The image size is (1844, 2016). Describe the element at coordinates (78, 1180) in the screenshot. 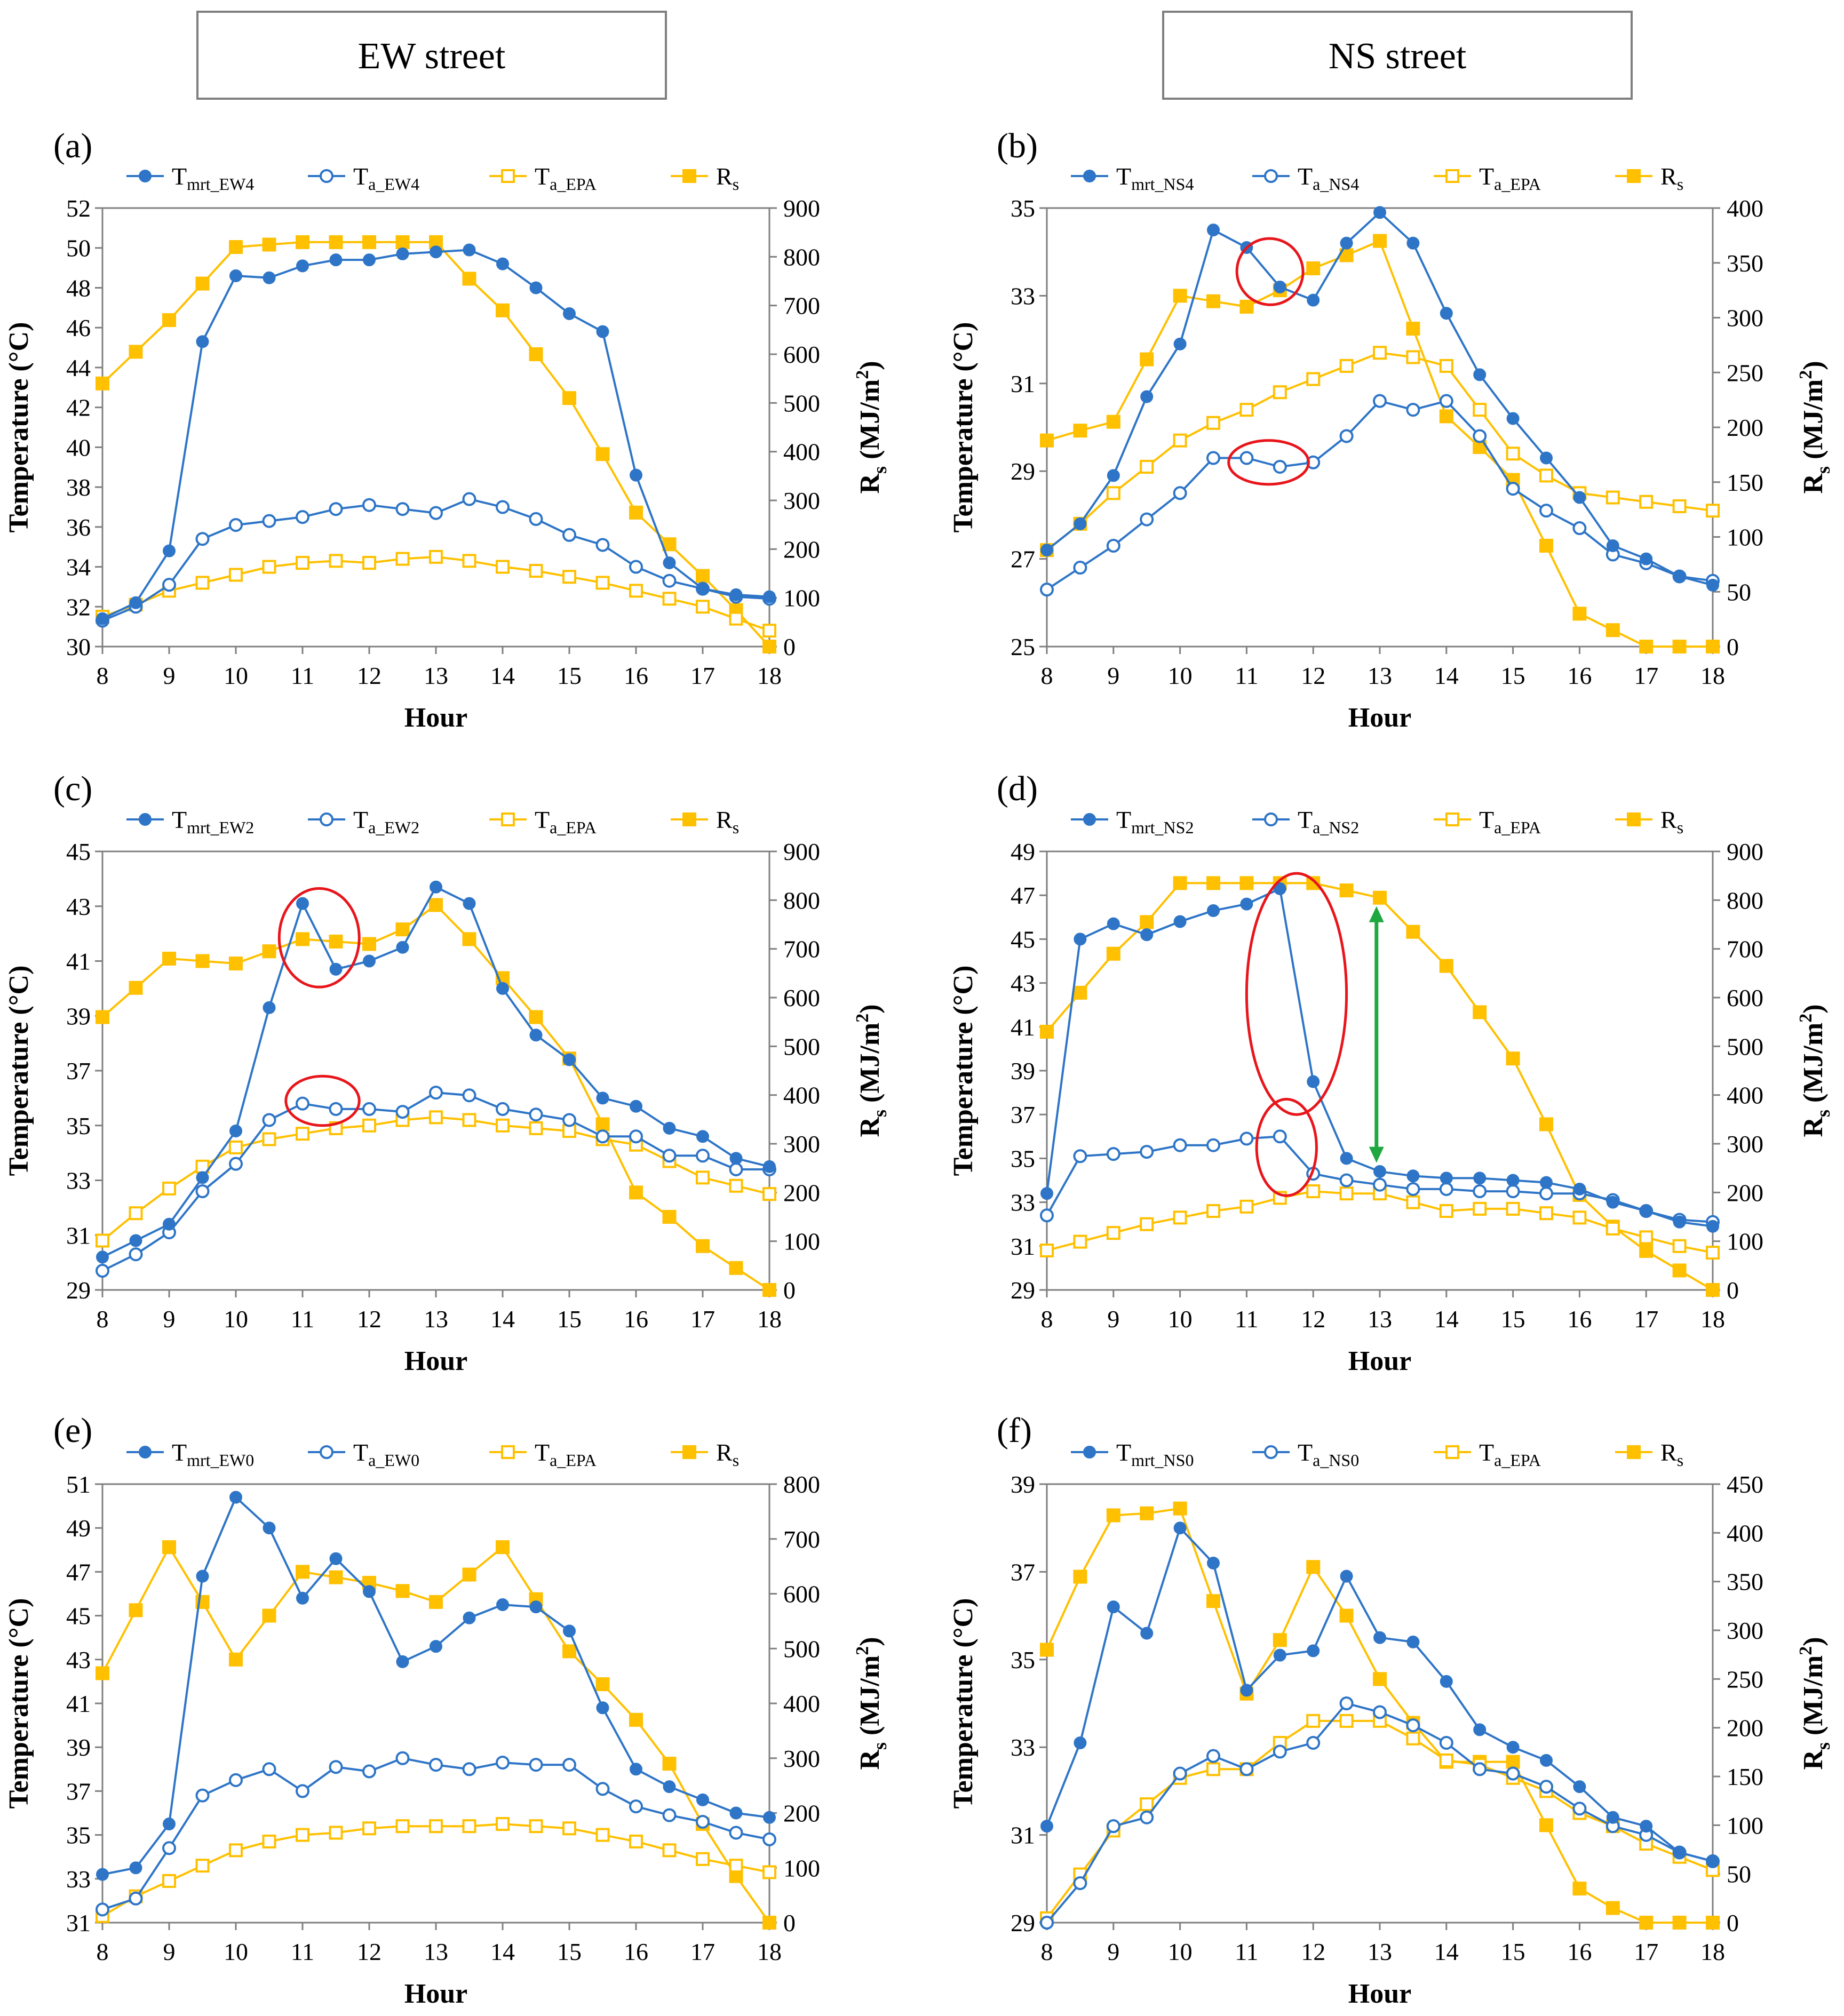

I see `y-tick-label: 33` at that location.